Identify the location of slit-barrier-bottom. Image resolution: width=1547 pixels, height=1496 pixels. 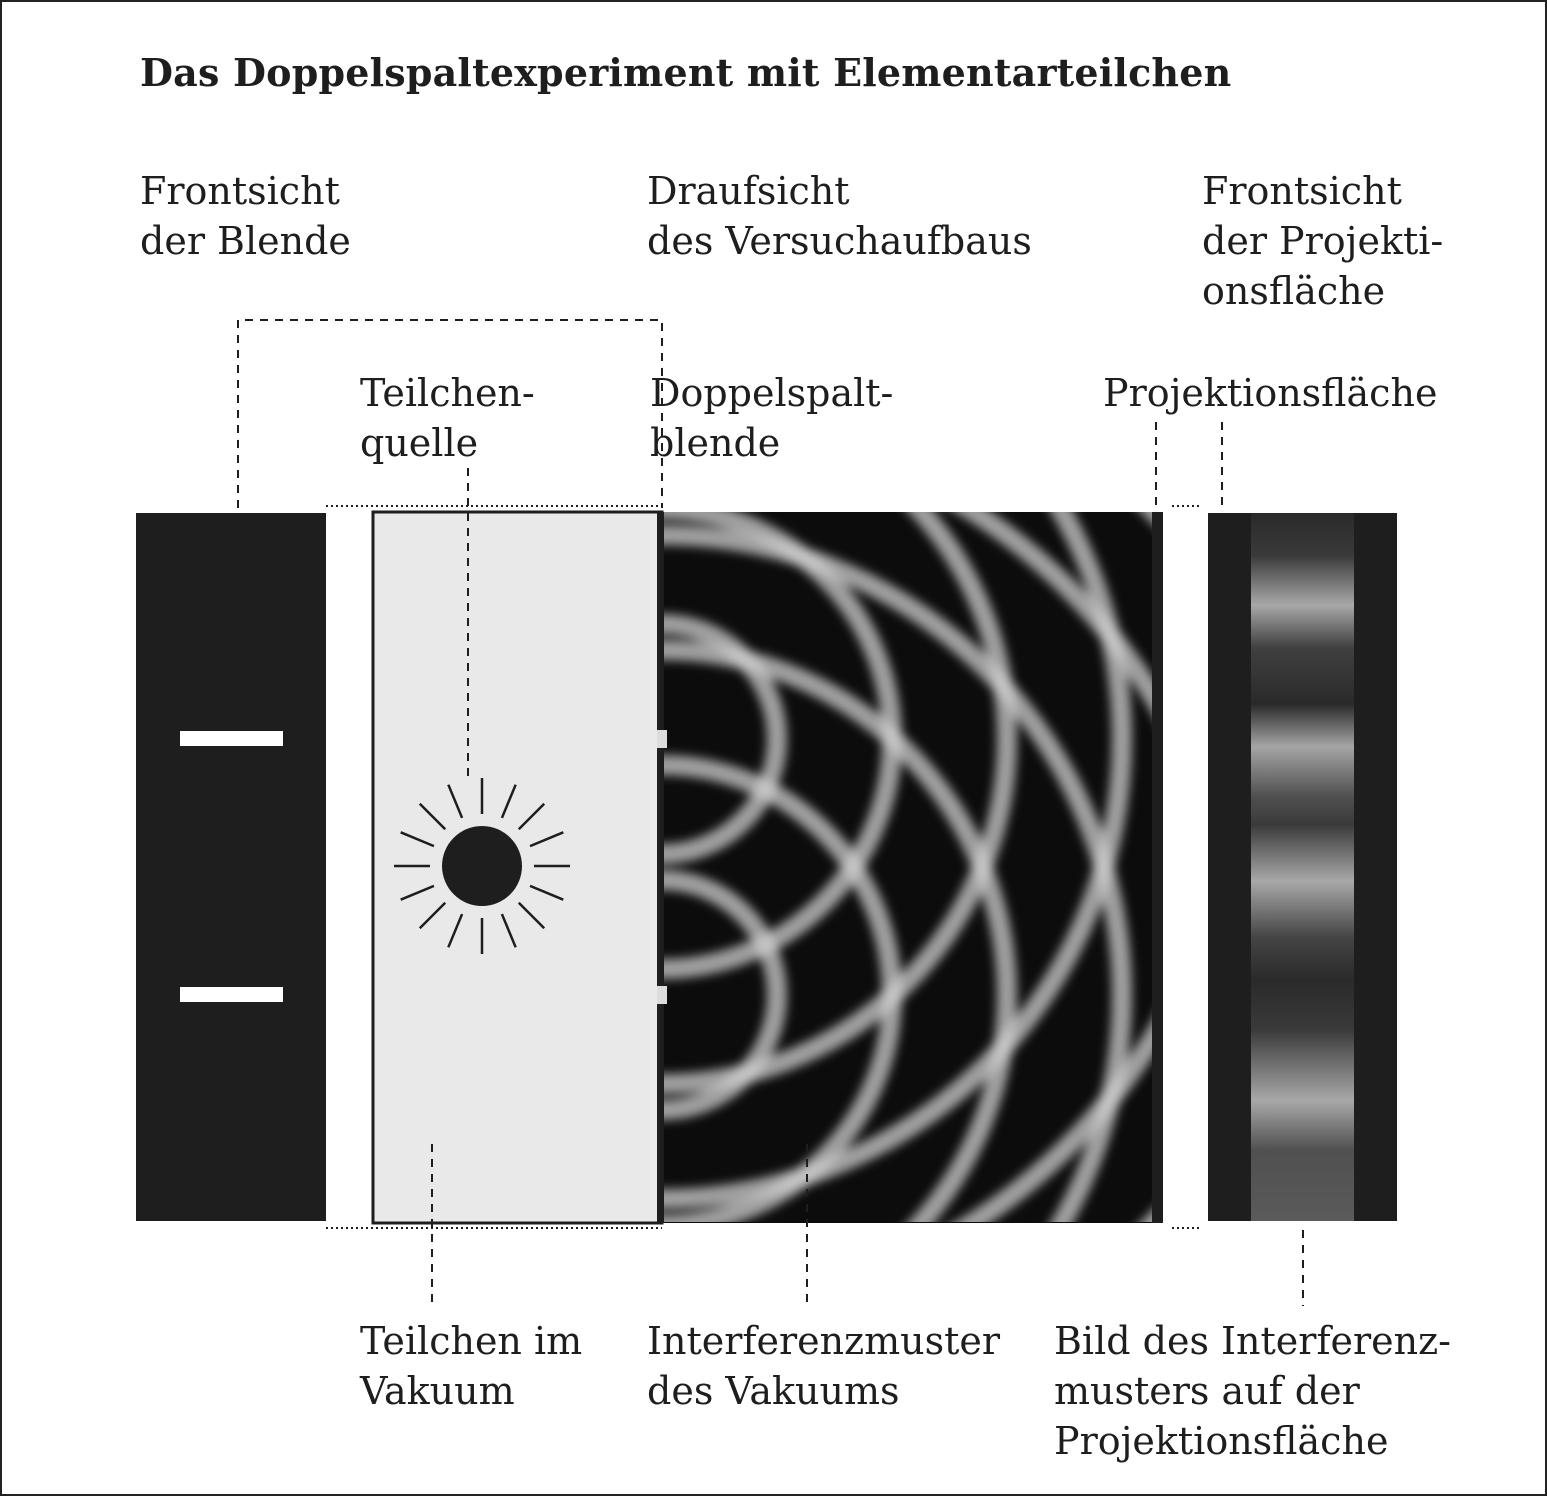
(660, 1113).